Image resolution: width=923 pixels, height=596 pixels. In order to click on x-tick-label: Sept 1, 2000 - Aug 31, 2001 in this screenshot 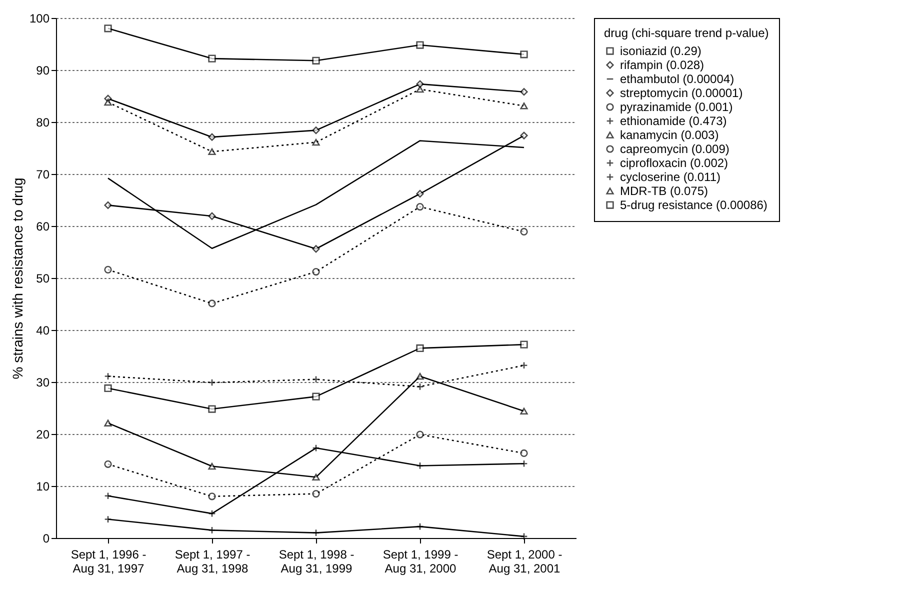, I will do `click(524, 562)`.